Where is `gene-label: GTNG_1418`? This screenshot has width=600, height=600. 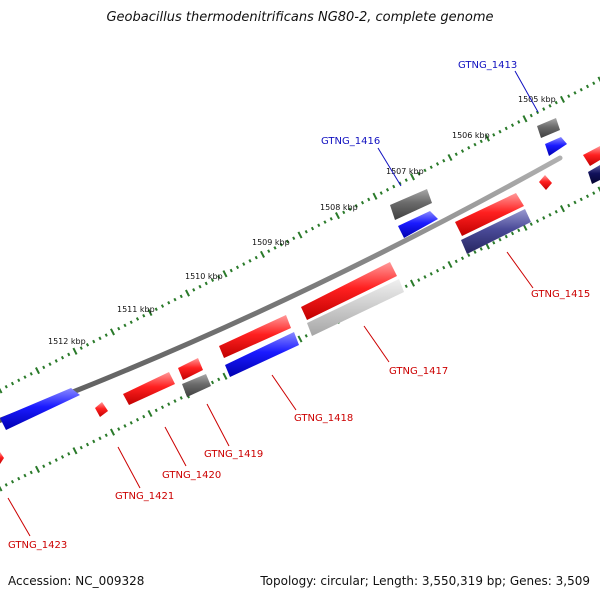 gene-label: GTNG_1418 is located at coordinates (323, 418).